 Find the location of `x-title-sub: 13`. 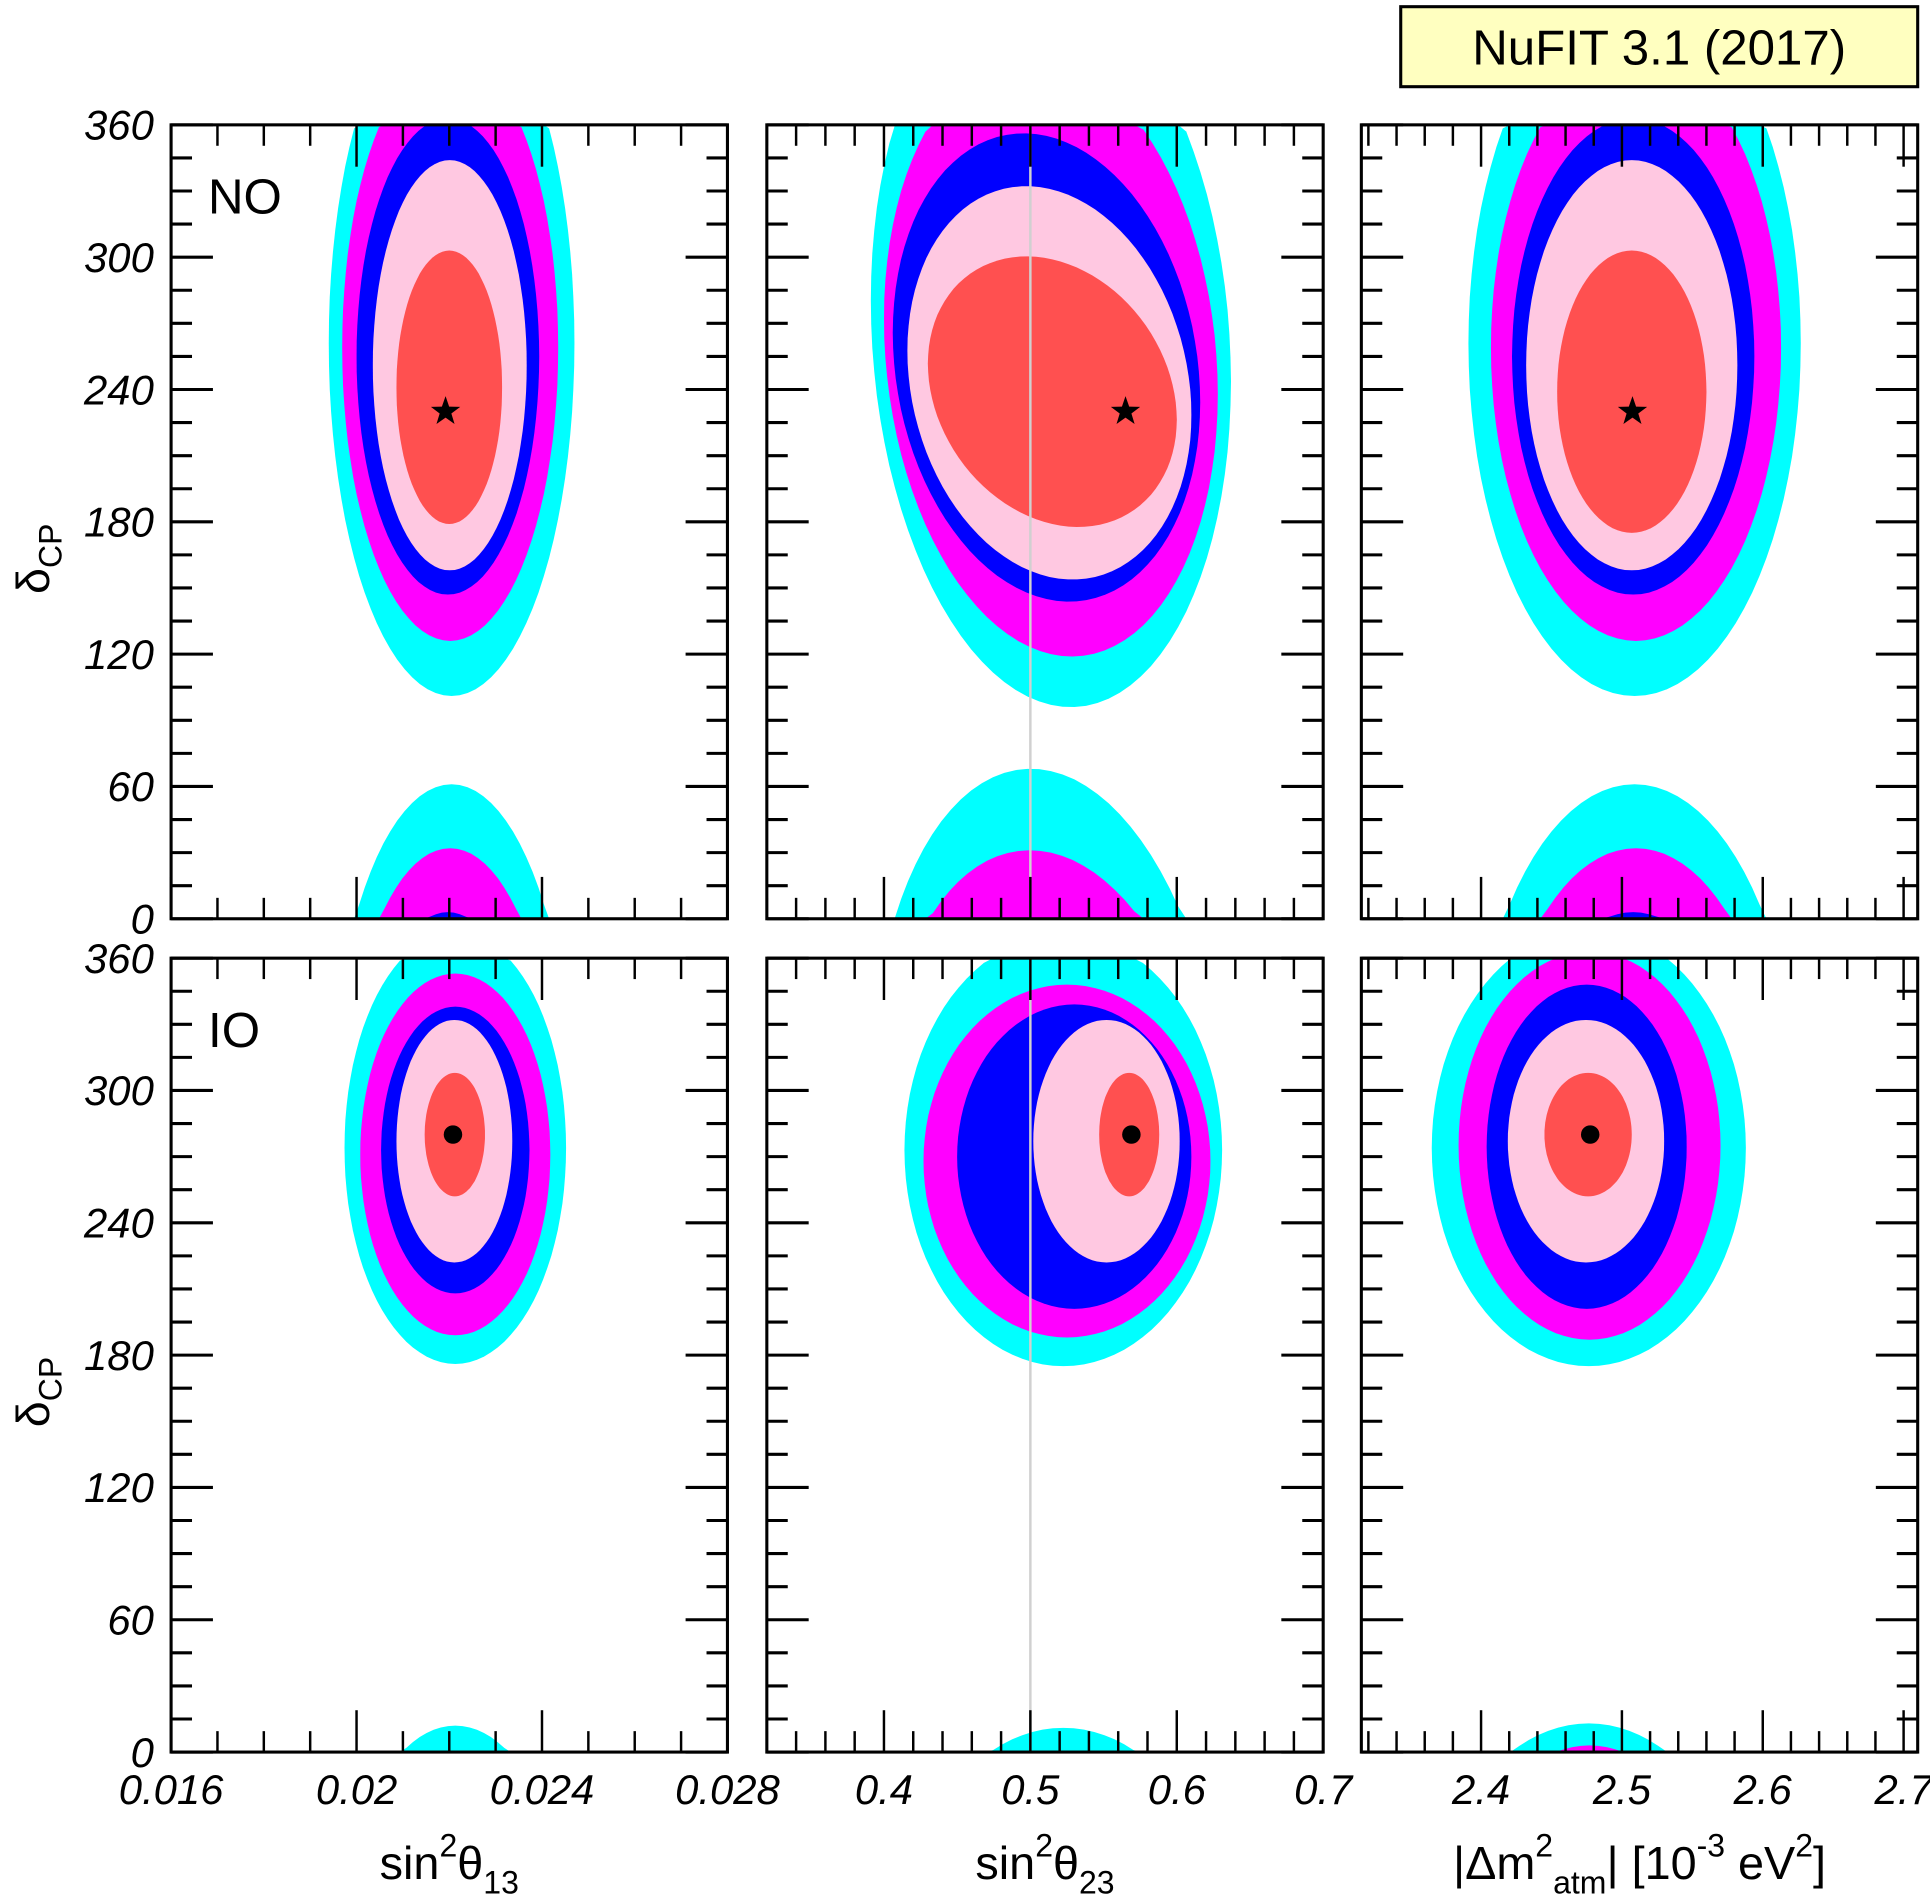

x-title-sub: 13 is located at coordinates (501, 1883).